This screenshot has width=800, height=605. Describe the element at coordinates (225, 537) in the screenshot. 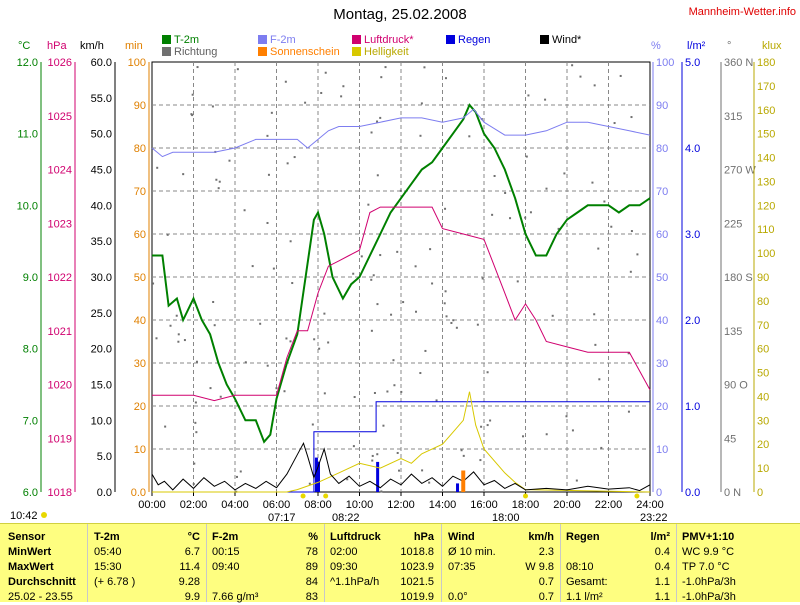

I see `stat-head: F-2m` at that location.